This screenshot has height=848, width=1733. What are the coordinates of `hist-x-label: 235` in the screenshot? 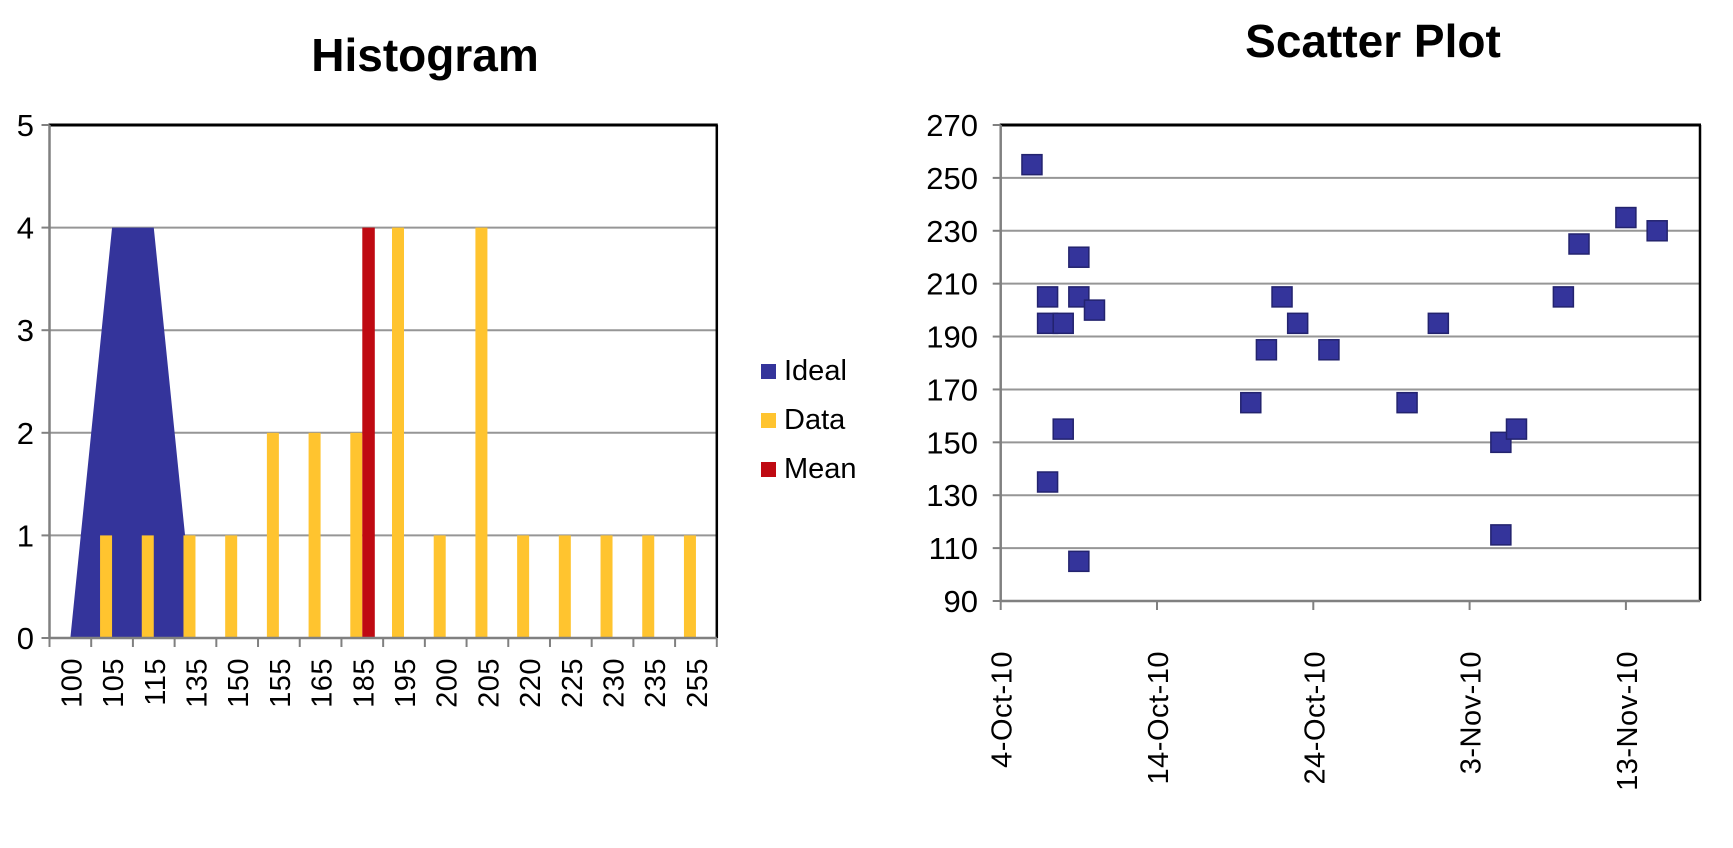 It's located at (656, 683).